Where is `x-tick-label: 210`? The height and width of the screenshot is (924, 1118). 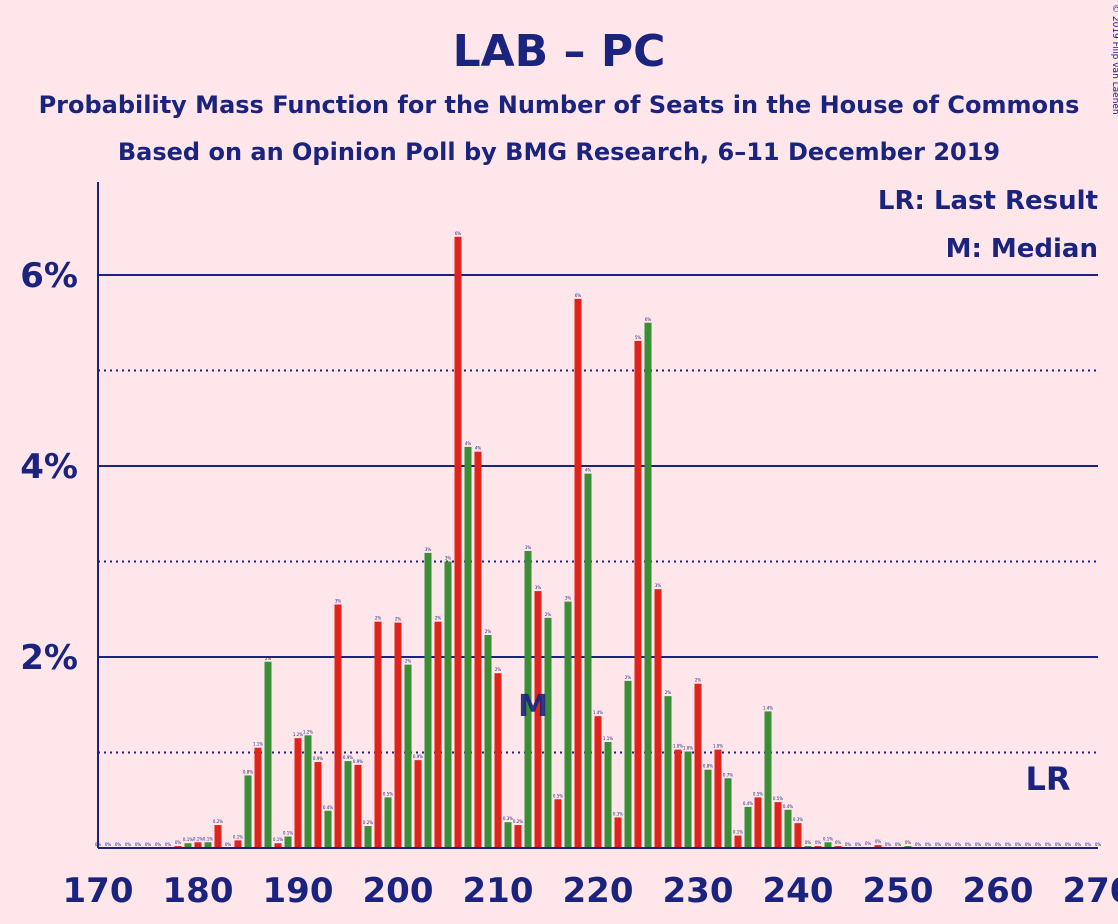 x-tick-label: 210 is located at coordinates (498, 891).